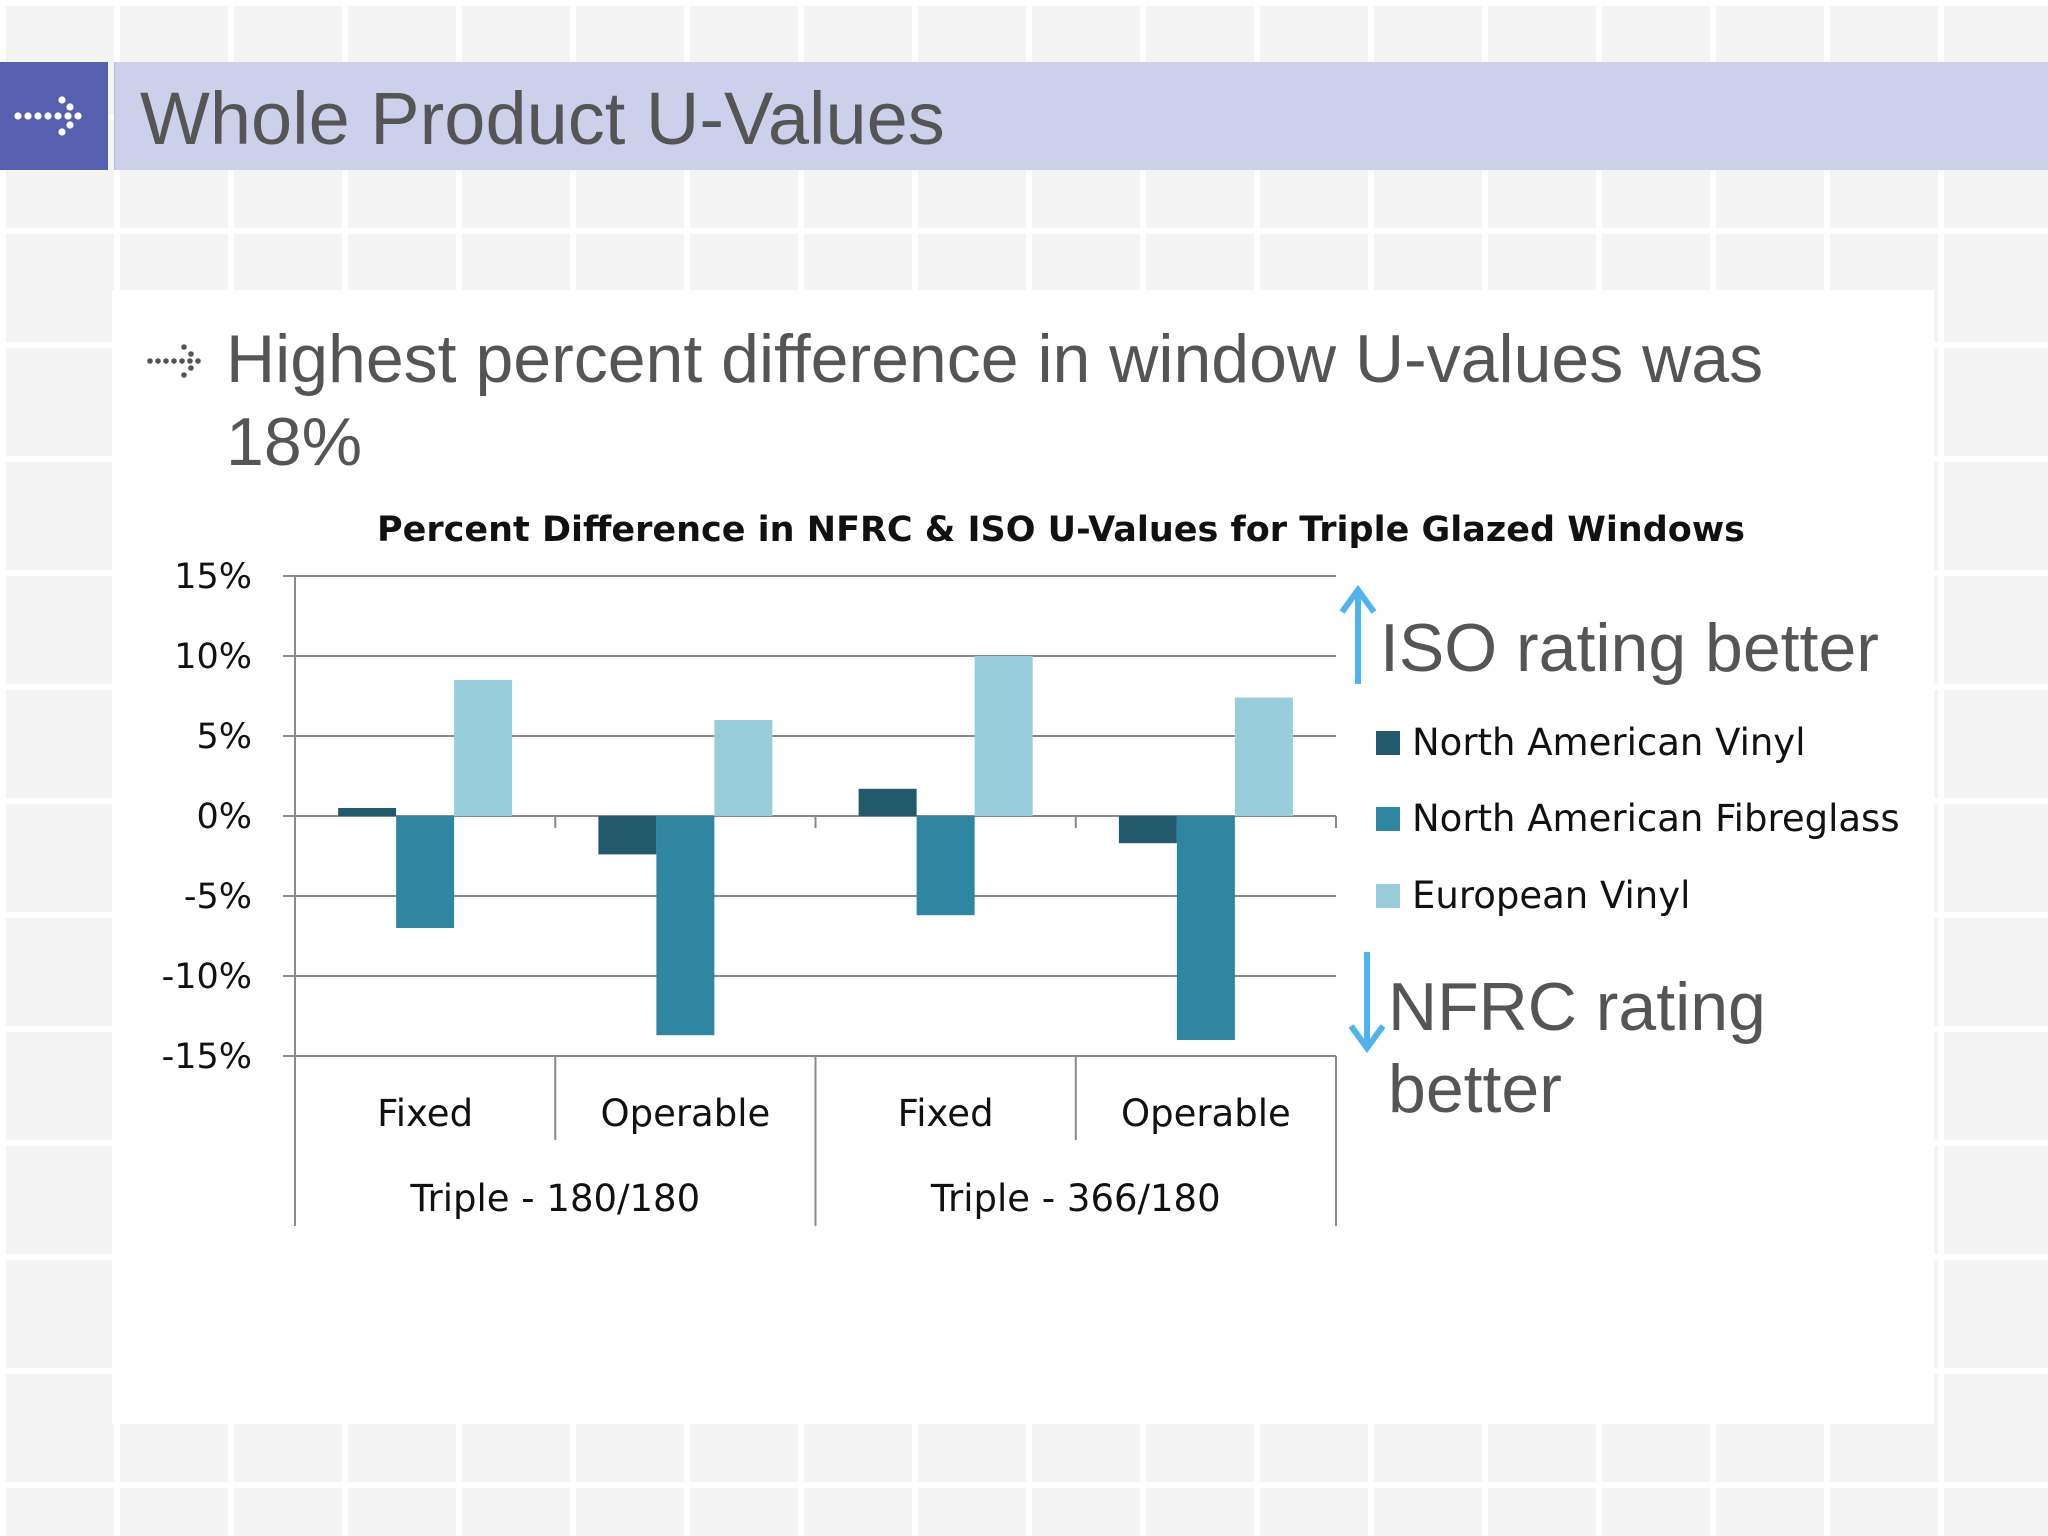 This screenshot has height=1536, width=2048. Describe the element at coordinates (176, 363) in the screenshot. I see `bullet-arrow-icon` at that location.